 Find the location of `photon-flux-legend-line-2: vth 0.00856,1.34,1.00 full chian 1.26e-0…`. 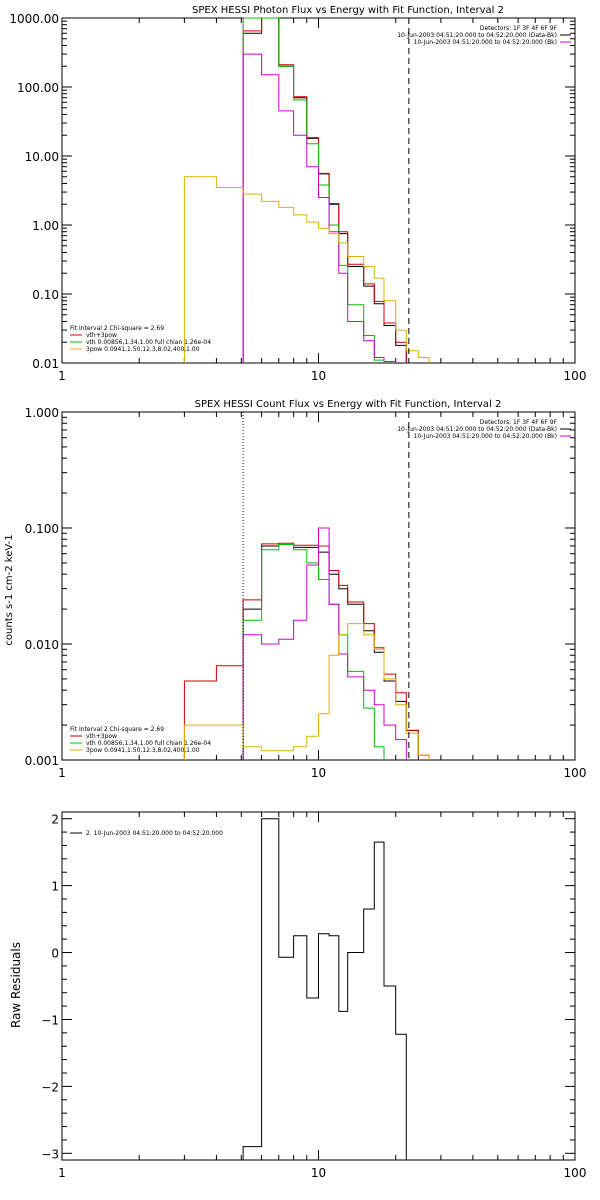

photon-flux-legend-line-2: vth 0.00856,1.34,1.00 full chian 1.26e-0… is located at coordinates (148, 342).